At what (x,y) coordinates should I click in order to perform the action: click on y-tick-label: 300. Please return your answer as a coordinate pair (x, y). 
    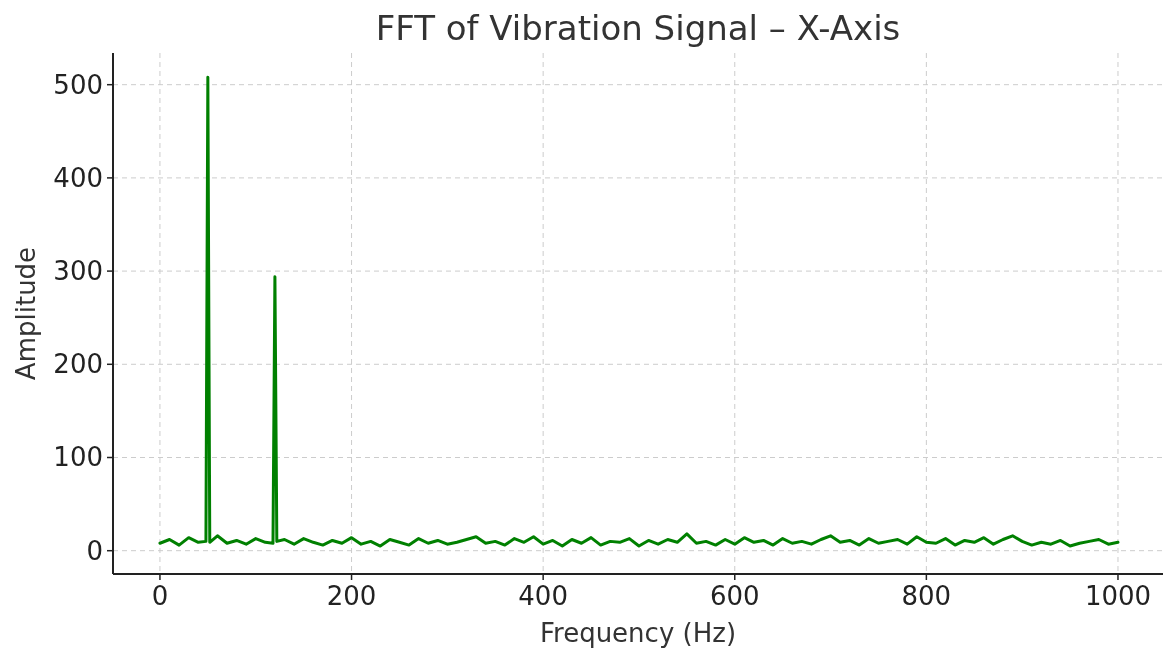
    Looking at the image, I should click on (78, 271).